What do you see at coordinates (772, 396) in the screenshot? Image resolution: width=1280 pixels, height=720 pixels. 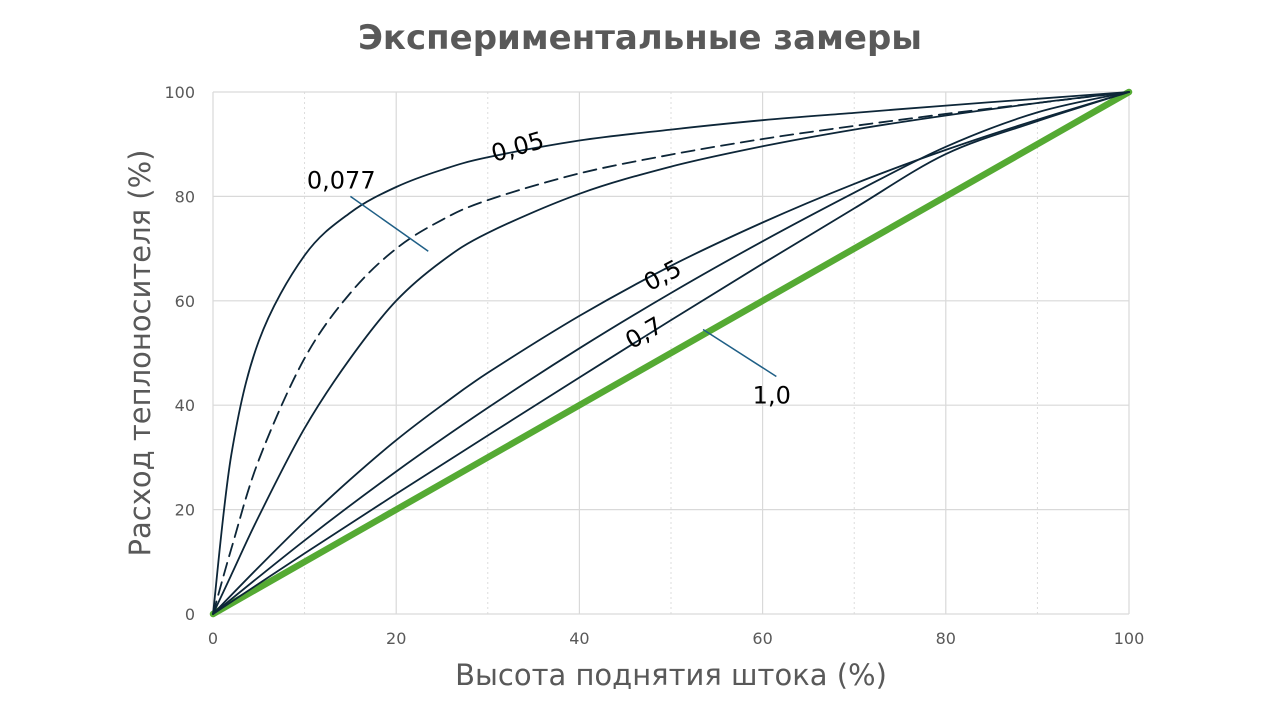 I see `annotation-label: 1,0` at bounding box center [772, 396].